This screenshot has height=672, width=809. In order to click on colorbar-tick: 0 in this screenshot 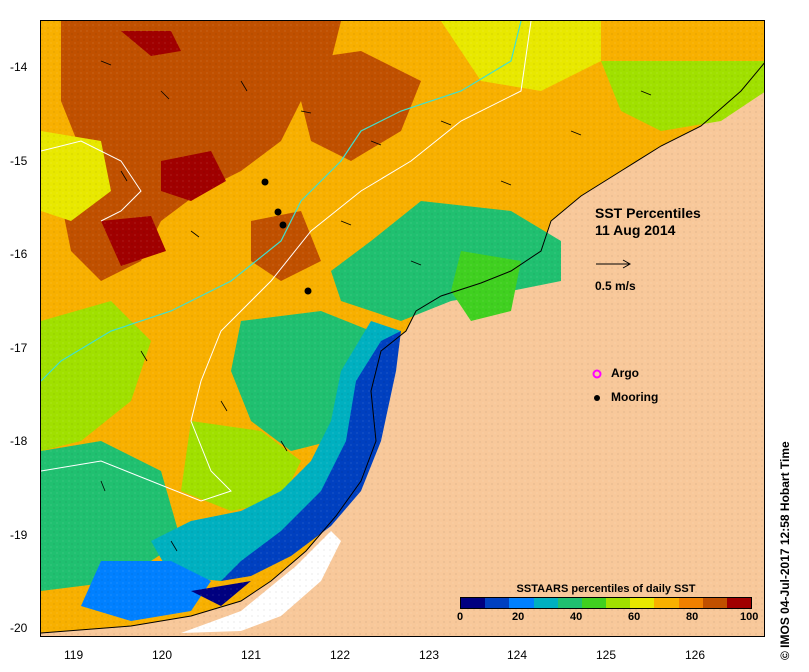, I will do `click(460, 617)`.